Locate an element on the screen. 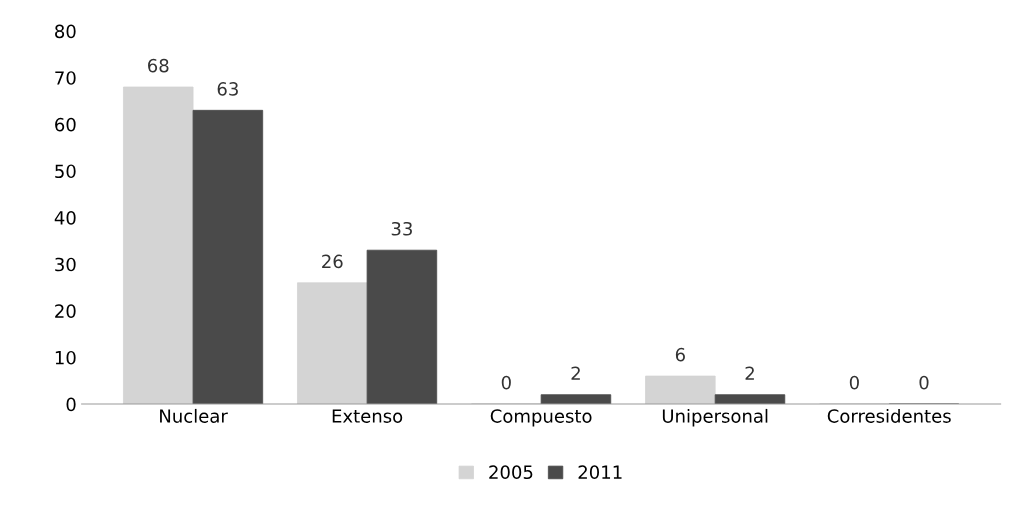 This screenshot has width=1021, height=518. x-tick-label: Nuclear is located at coordinates (194, 415).